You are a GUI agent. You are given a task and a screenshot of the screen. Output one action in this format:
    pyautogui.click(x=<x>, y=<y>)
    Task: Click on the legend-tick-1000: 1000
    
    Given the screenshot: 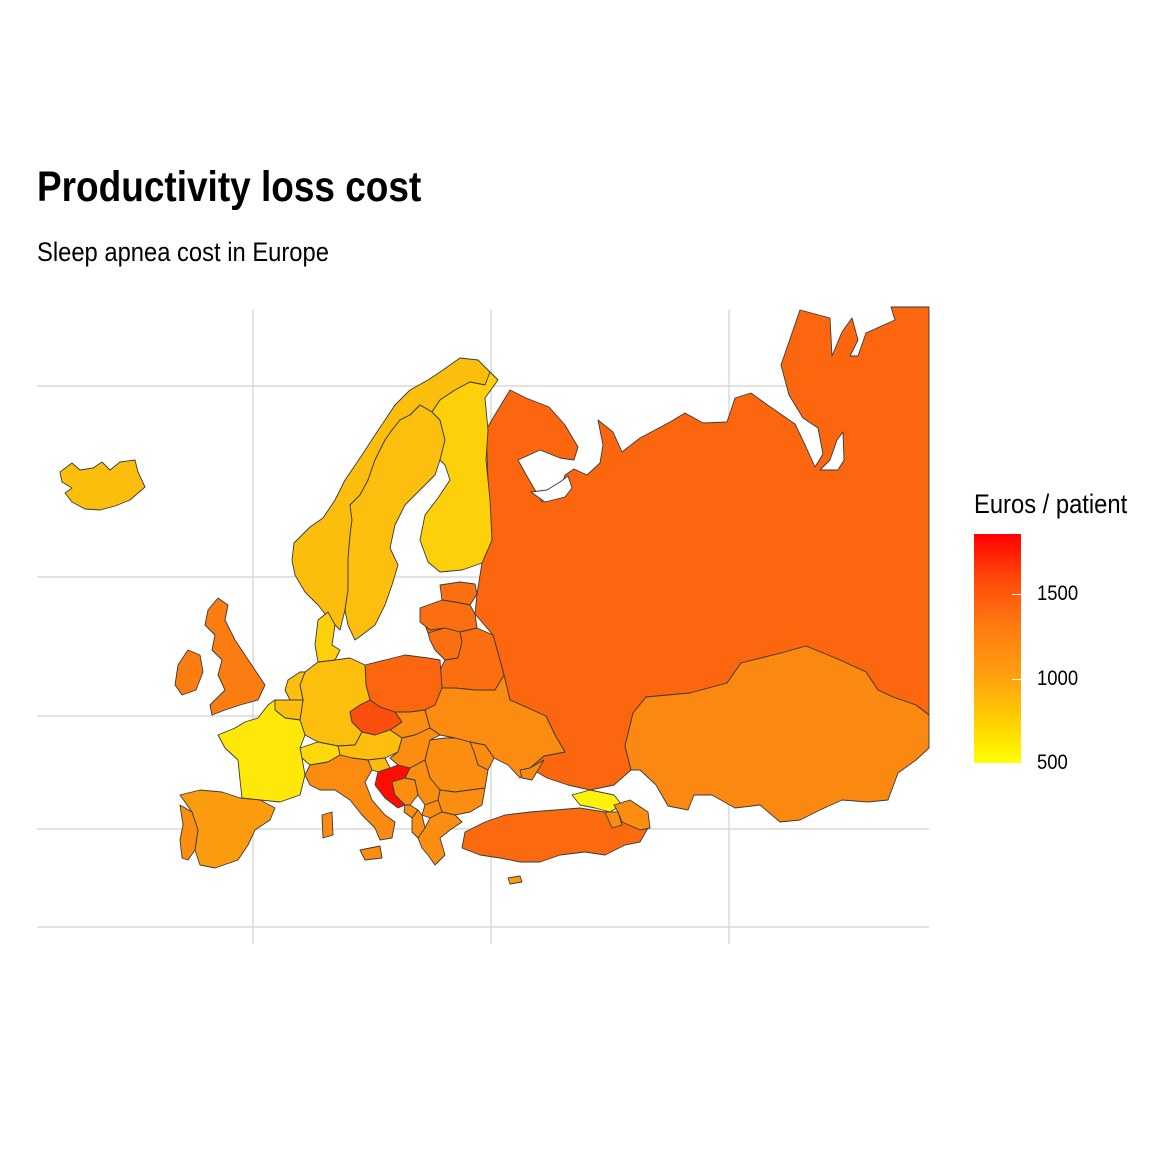 What is the action you would take?
    pyautogui.click(x=1058, y=678)
    